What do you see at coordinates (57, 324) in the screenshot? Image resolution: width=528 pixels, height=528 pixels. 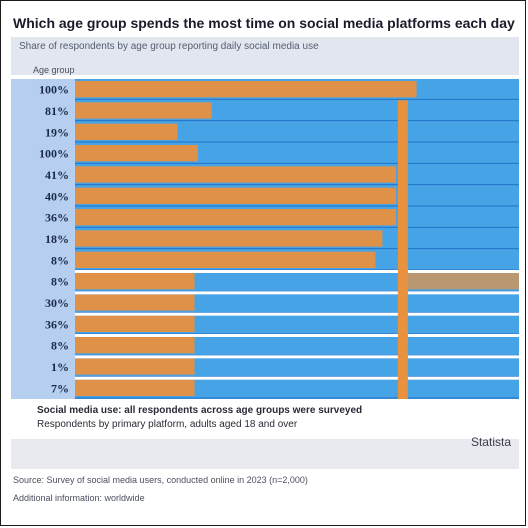 I see `category-label-11: 36%` at bounding box center [57, 324].